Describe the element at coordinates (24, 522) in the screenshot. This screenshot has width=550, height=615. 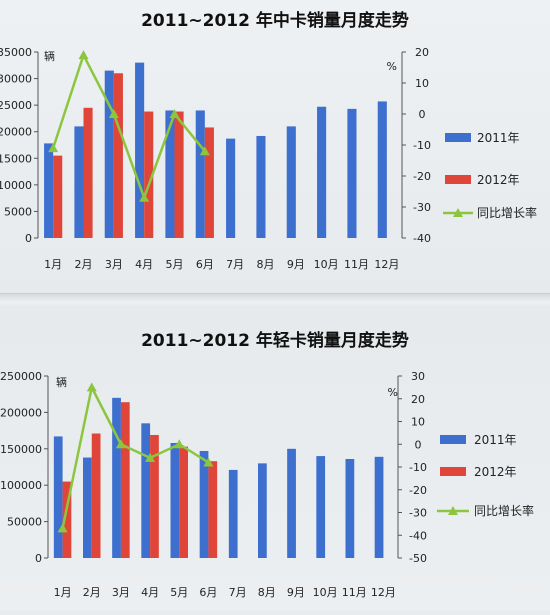
I see `left-tick-label: 50000` at that location.